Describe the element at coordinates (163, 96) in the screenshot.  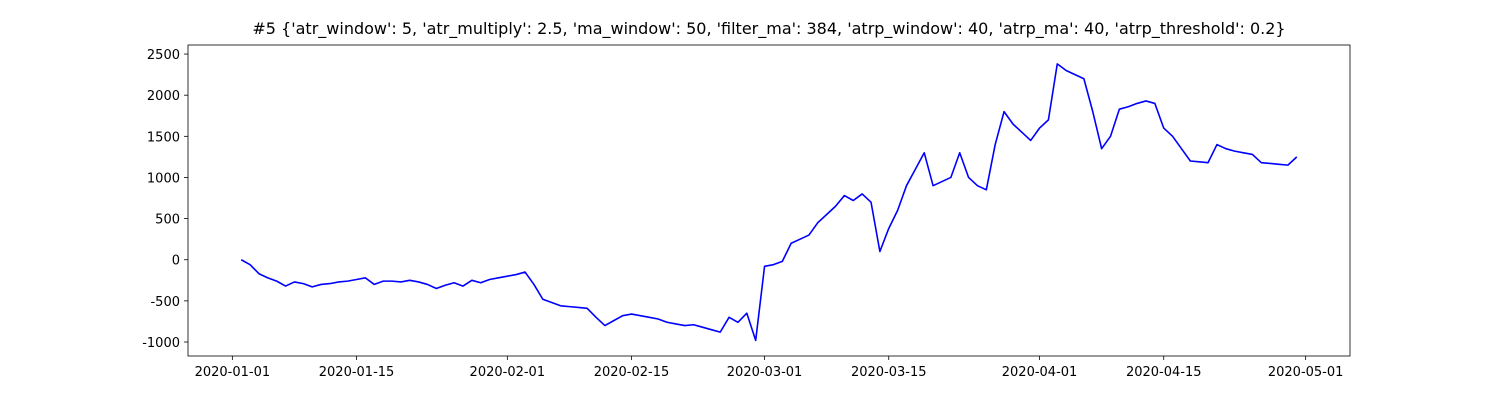
I see `y-tick-label: 2000` at that location.